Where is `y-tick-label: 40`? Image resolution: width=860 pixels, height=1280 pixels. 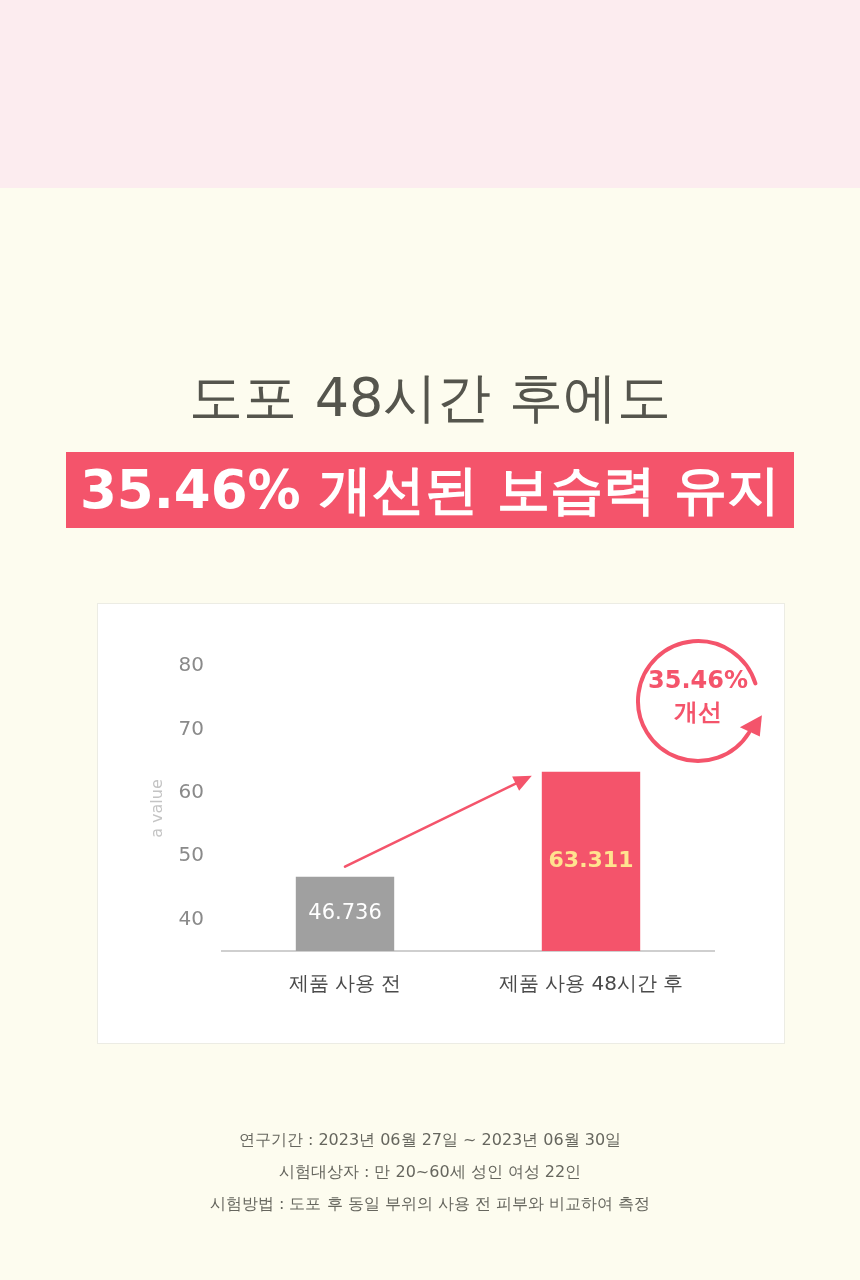 y-tick-label: 40 is located at coordinates (191, 917).